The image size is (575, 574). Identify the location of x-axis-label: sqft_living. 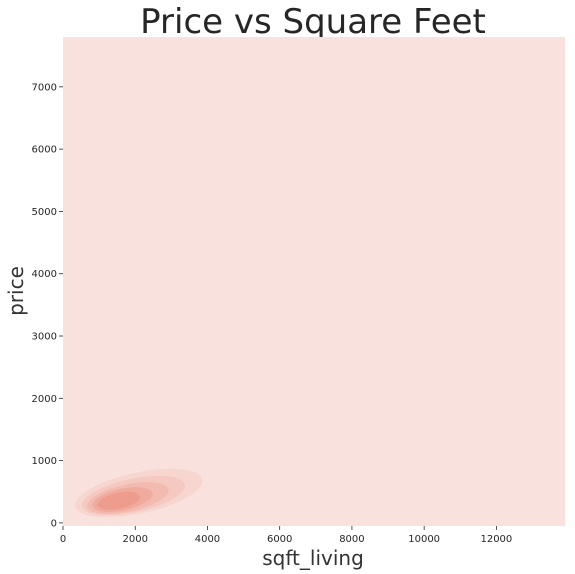
(313, 558).